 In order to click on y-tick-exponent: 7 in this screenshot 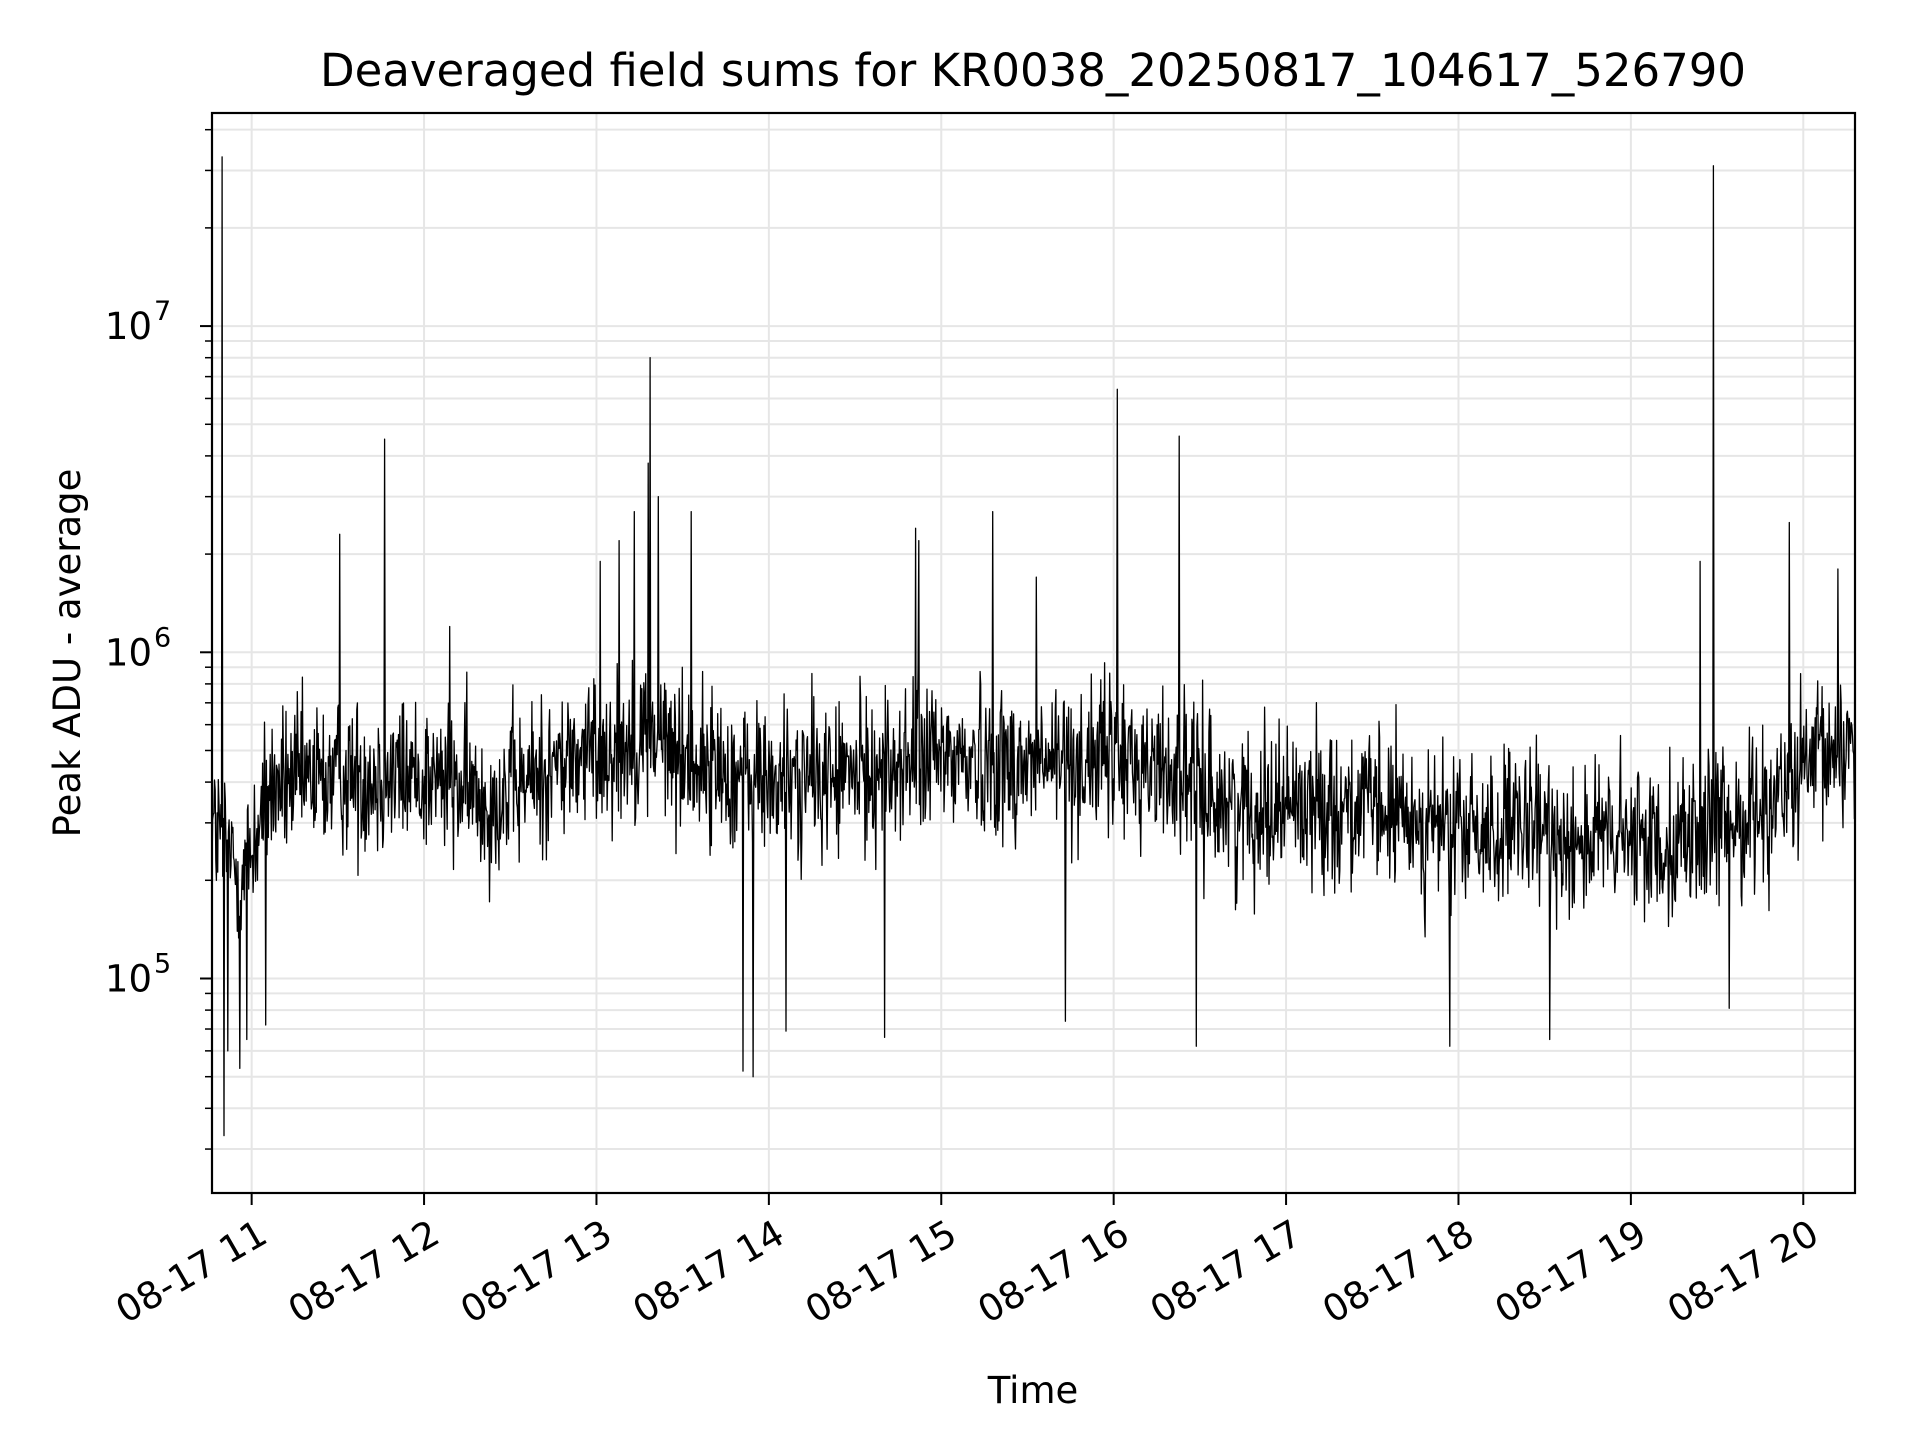, I will do `click(162, 311)`.